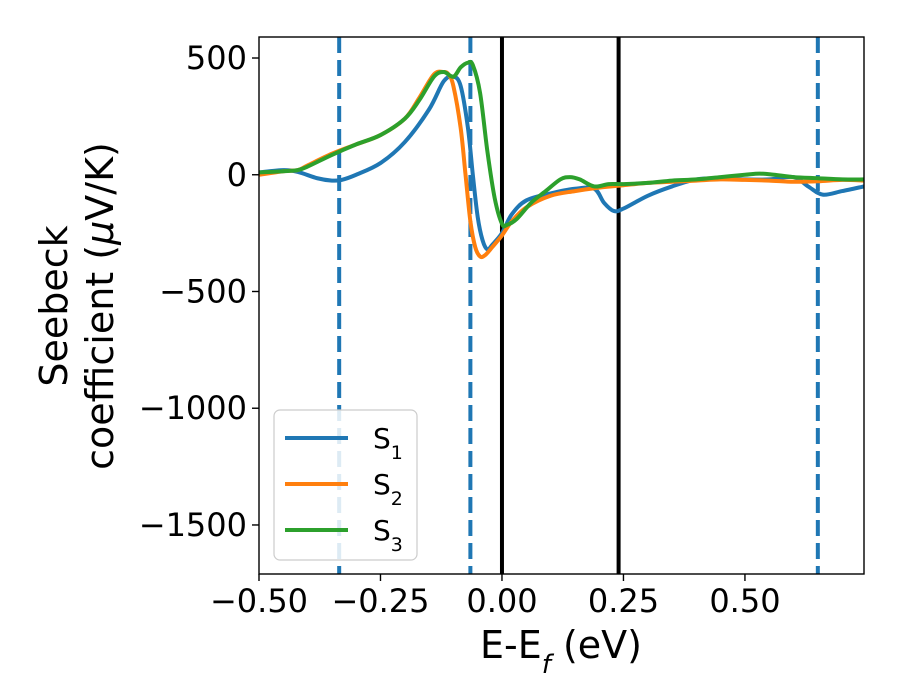 This screenshot has height=700, width=900. What do you see at coordinates (216, 58) in the screenshot?
I see `y-tick-label: 500` at bounding box center [216, 58].